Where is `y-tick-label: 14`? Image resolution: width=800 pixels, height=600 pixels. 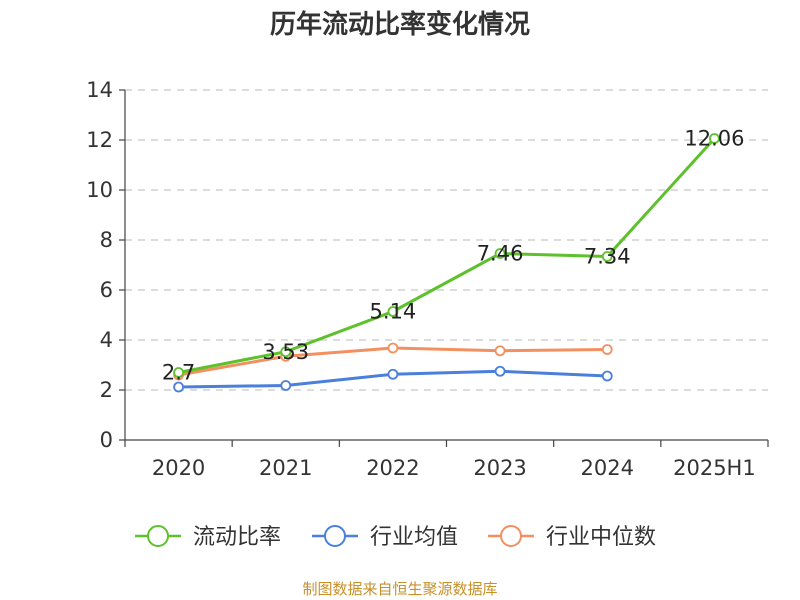
y-tick-label: 14 is located at coordinates (99, 90).